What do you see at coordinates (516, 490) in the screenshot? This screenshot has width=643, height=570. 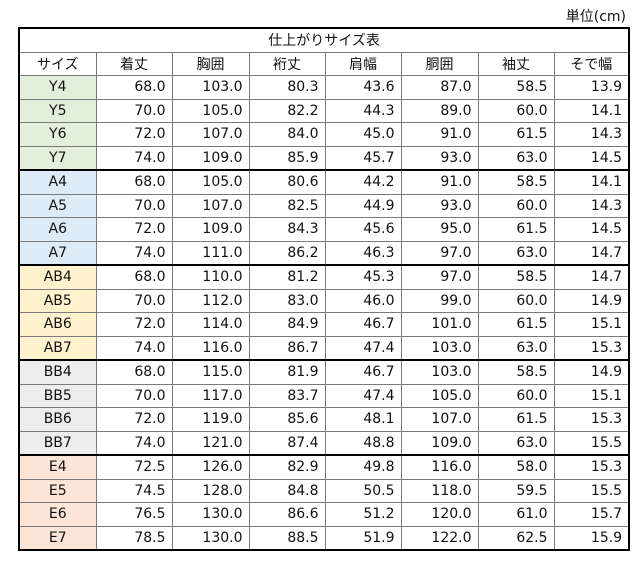 I see `value-cell: 59.5` at bounding box center [516, 490].